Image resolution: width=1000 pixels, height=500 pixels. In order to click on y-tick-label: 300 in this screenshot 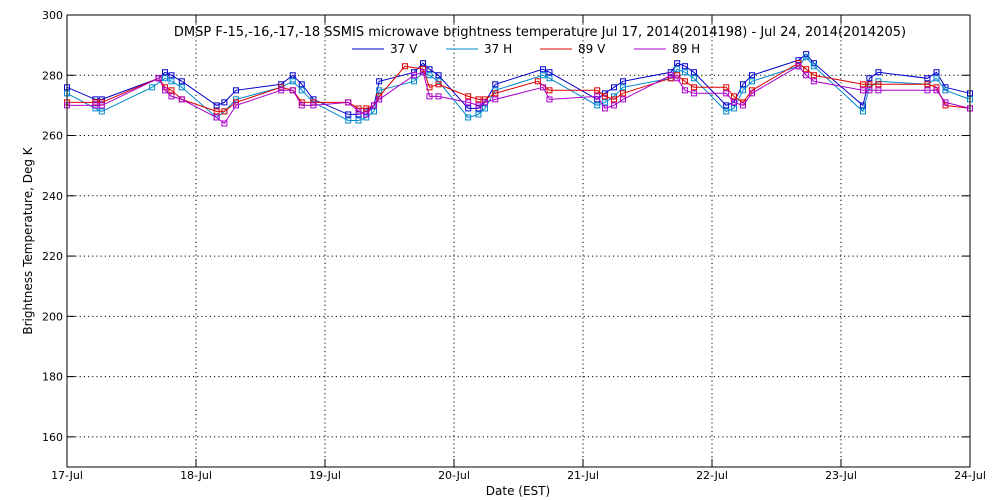, I will do `click(52, 15)`.